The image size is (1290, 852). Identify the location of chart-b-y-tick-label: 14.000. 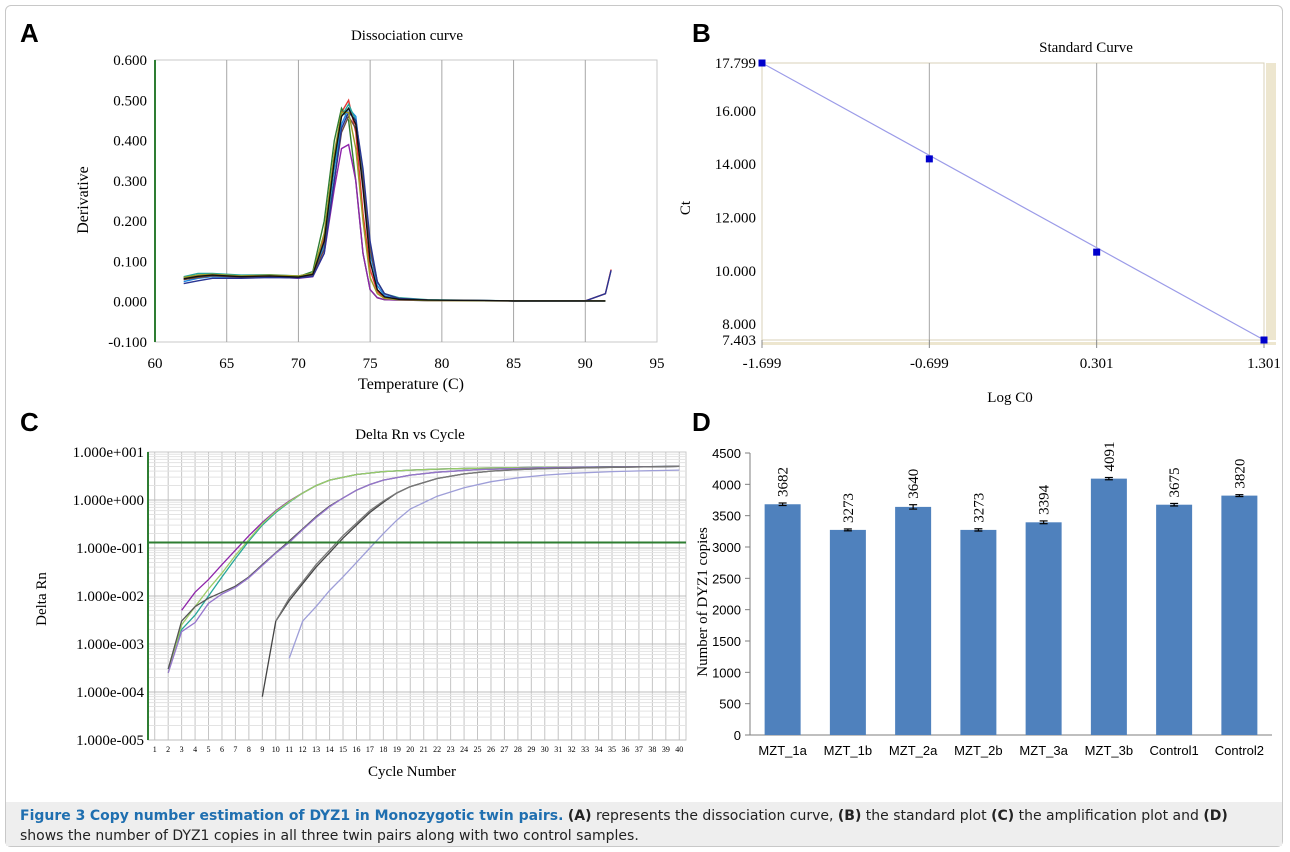
(735, 165).